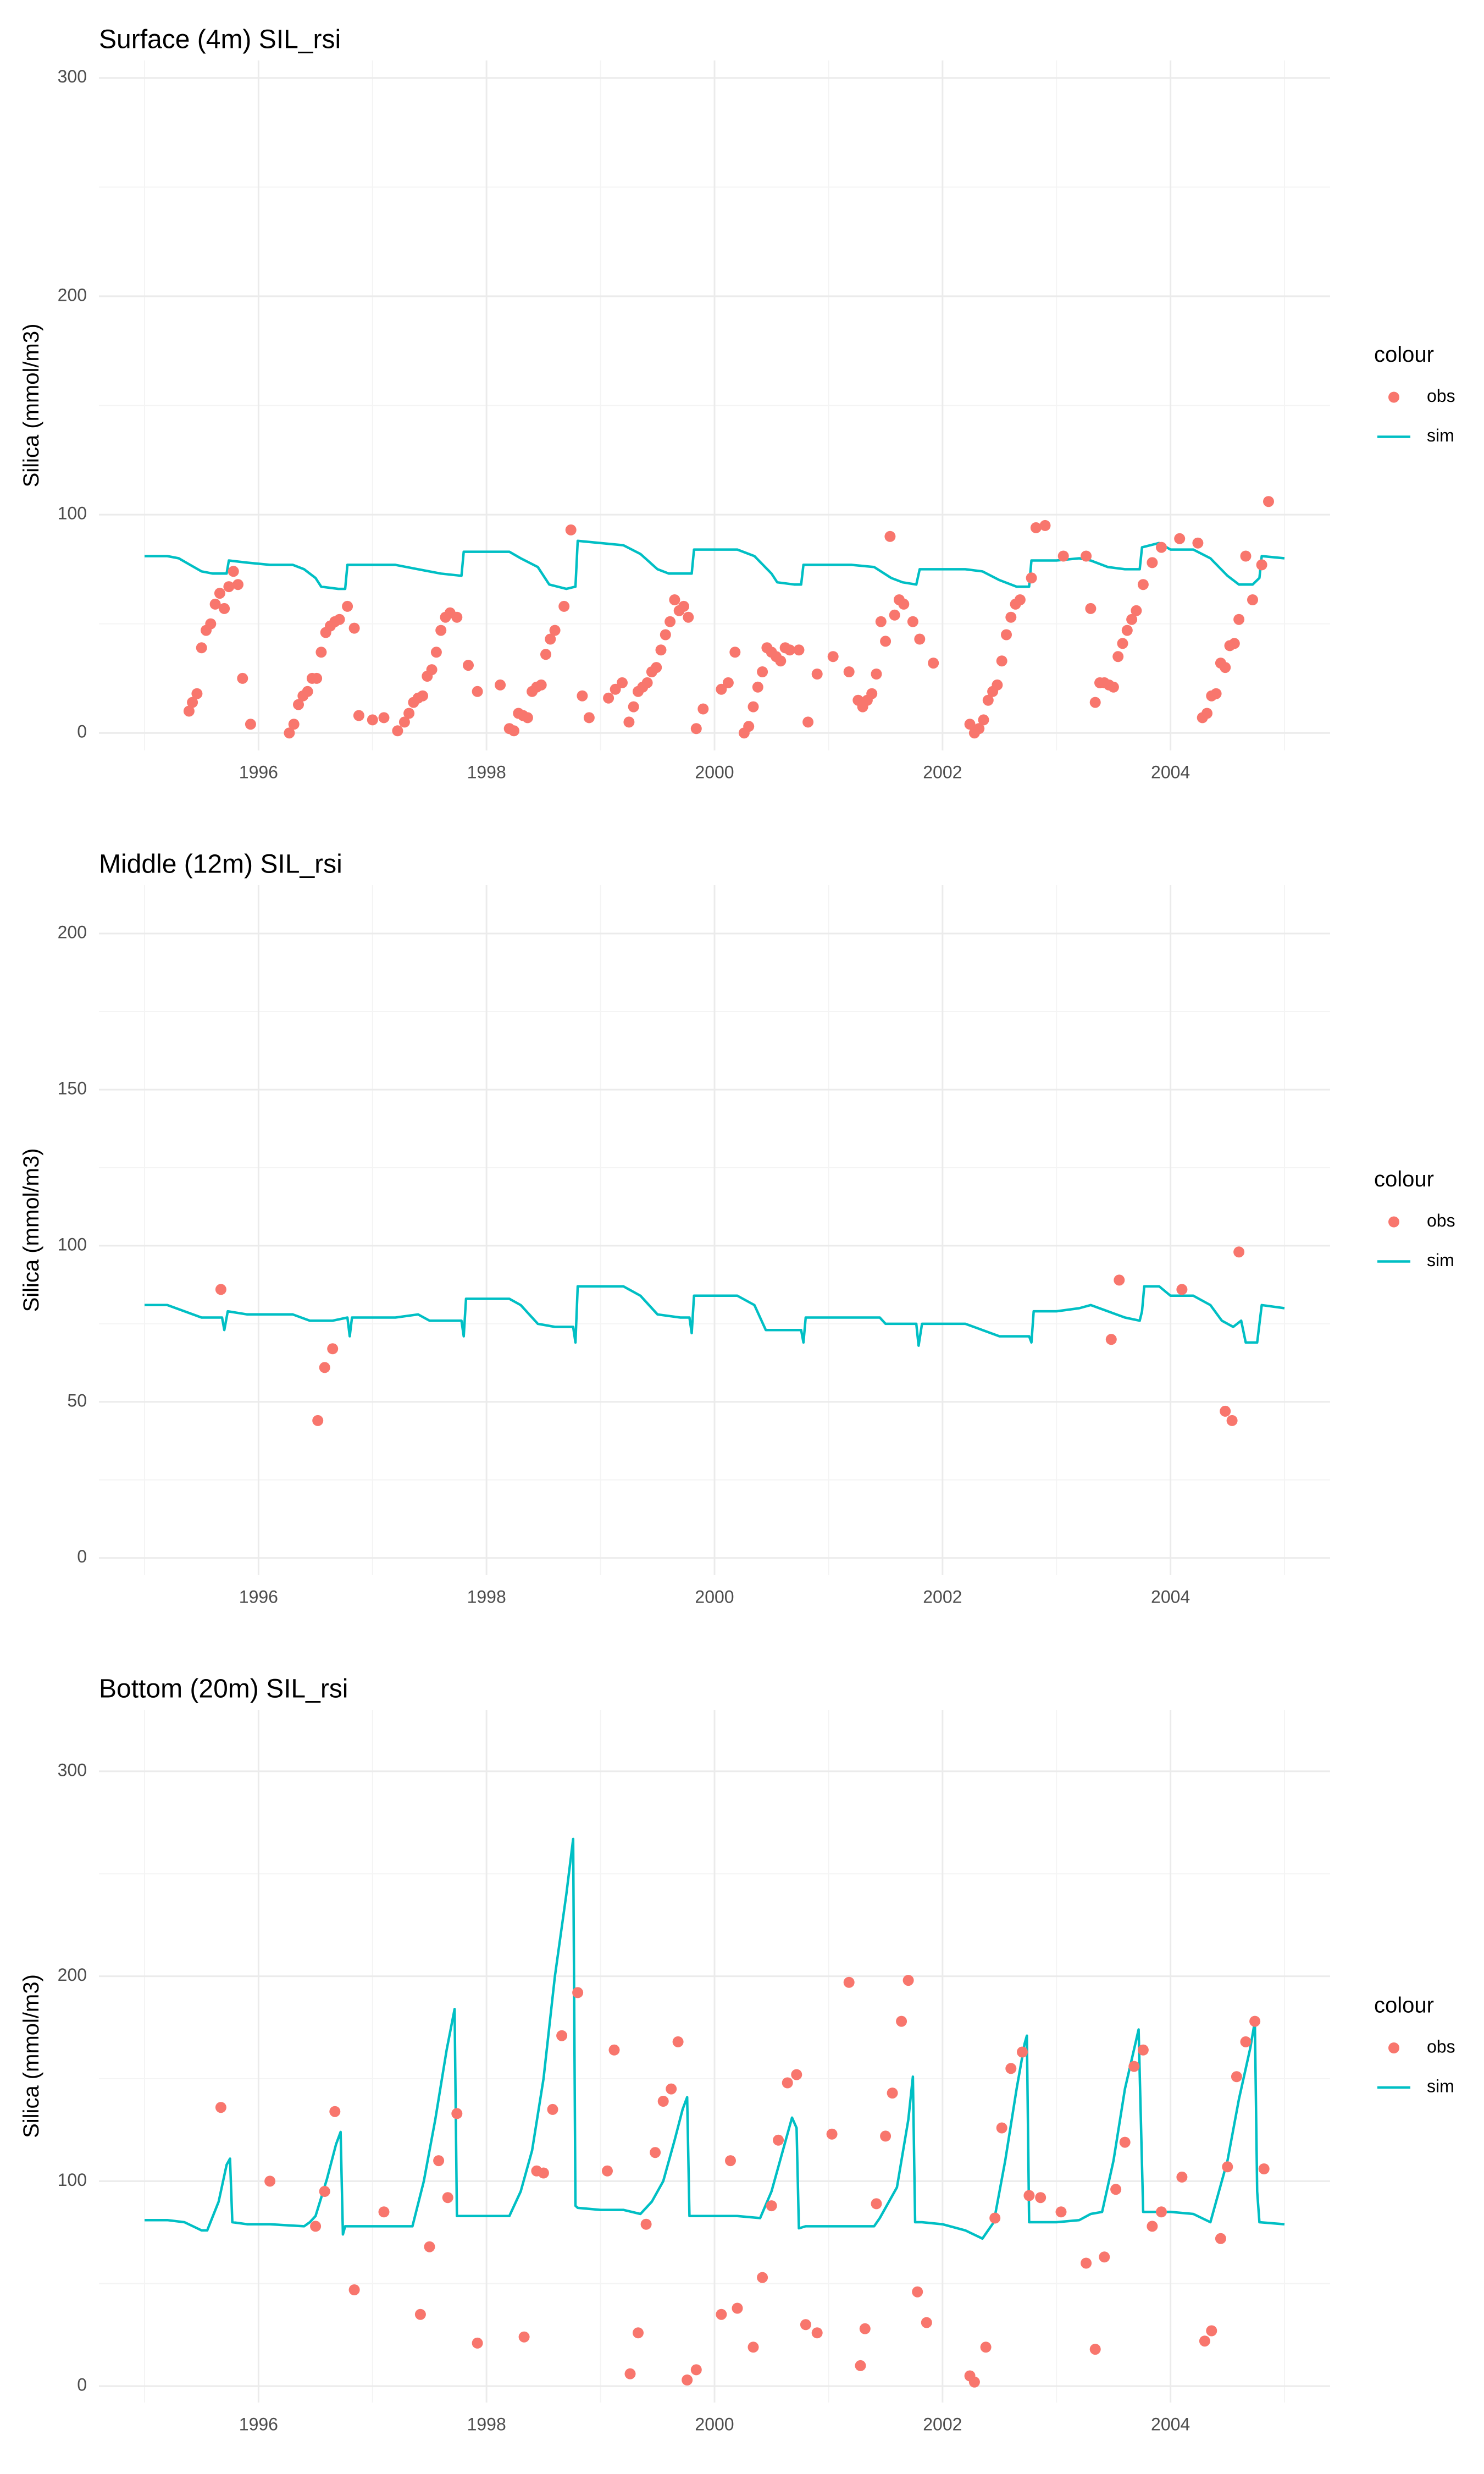  I want to click on y-axis-label: Silica (mmol/m3), so click(31, 406).